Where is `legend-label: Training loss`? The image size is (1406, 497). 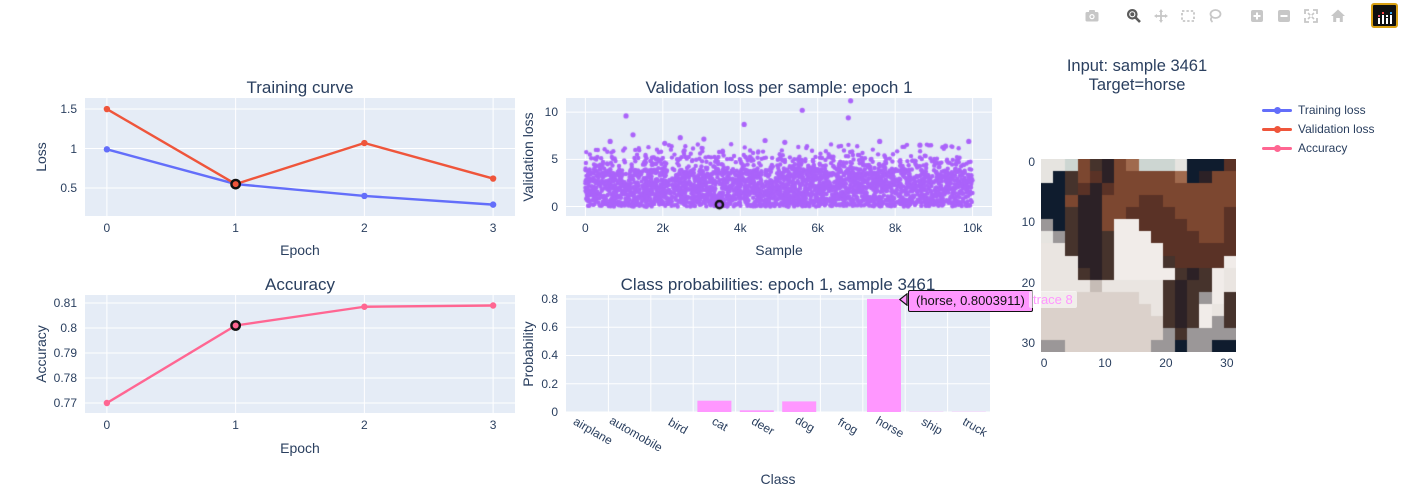 legend-label: Training loss is located at coordinates (1332, 110).